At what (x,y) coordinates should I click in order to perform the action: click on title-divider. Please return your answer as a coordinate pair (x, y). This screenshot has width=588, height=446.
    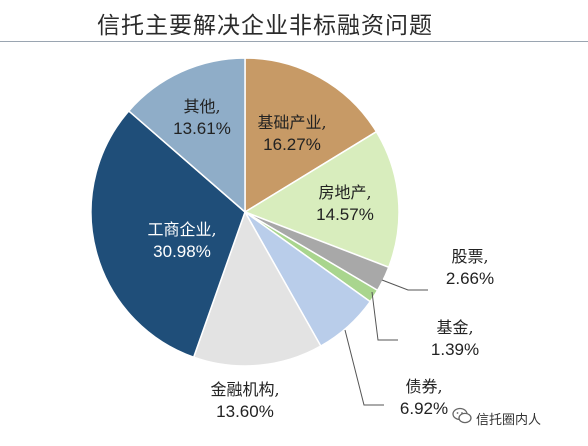
    Looking at the image, I should click on (294, 41).